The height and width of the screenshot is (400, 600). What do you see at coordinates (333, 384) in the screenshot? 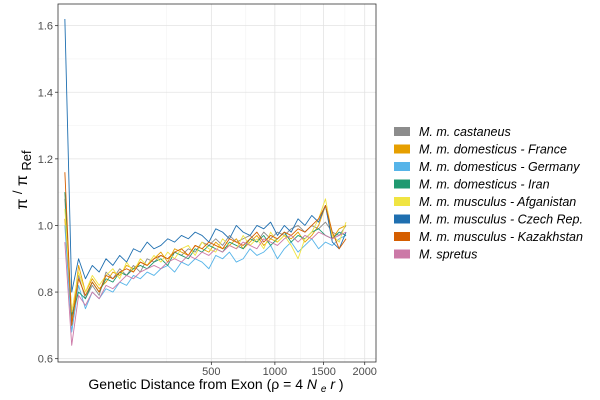
I see `x-axis-title-r: r` at bounding box center [333, 384].